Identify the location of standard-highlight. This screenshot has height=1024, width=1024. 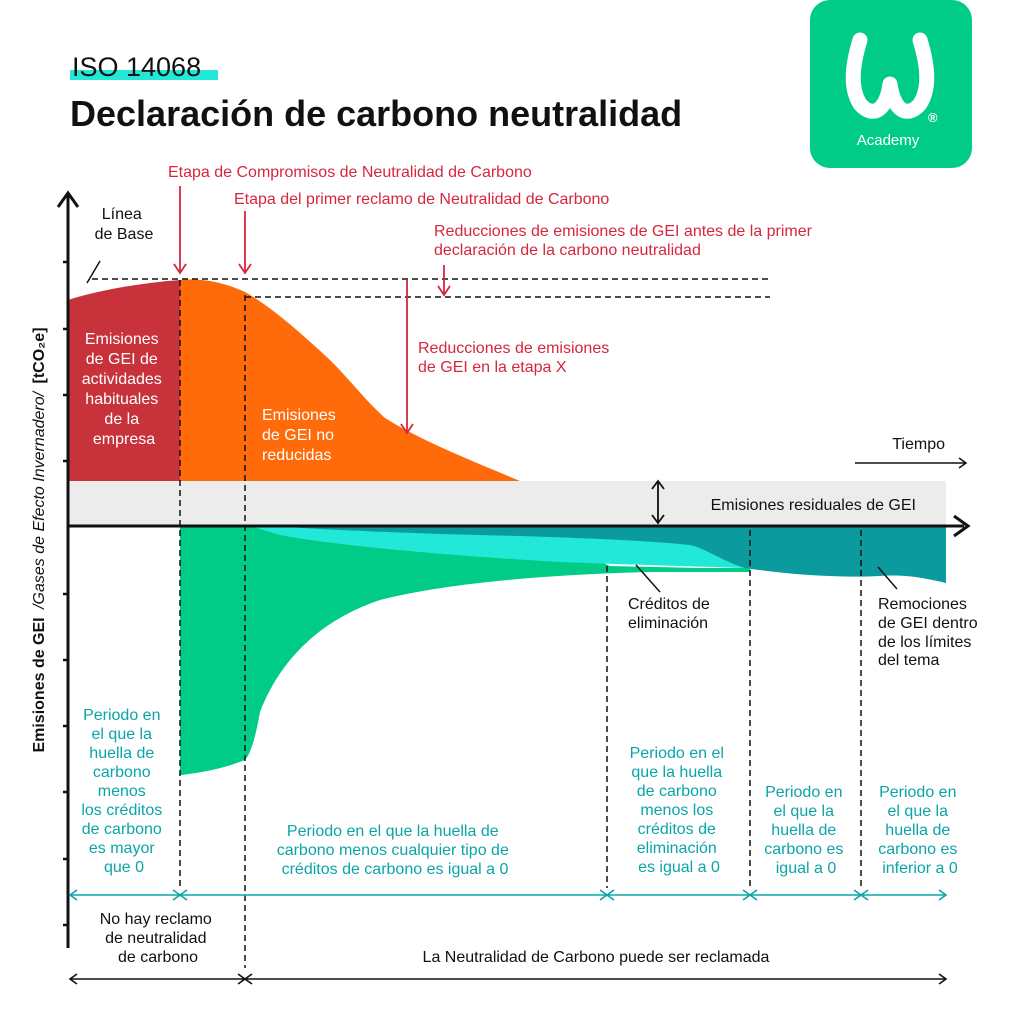
(144, 75).